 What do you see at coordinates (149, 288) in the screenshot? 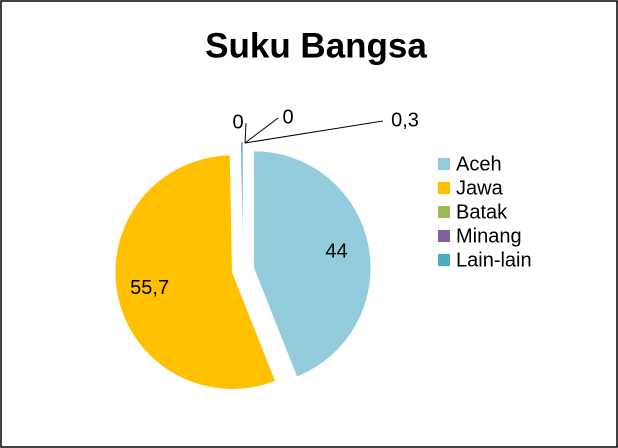
I see `data-label: 55,7` at bounding box center [149, 288].